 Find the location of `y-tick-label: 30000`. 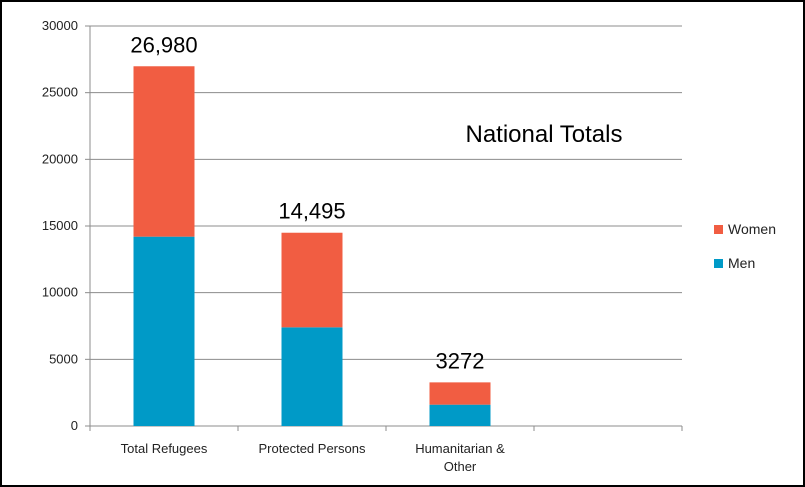

y-tick-label: 30000 is located at coordinates (60, 25).